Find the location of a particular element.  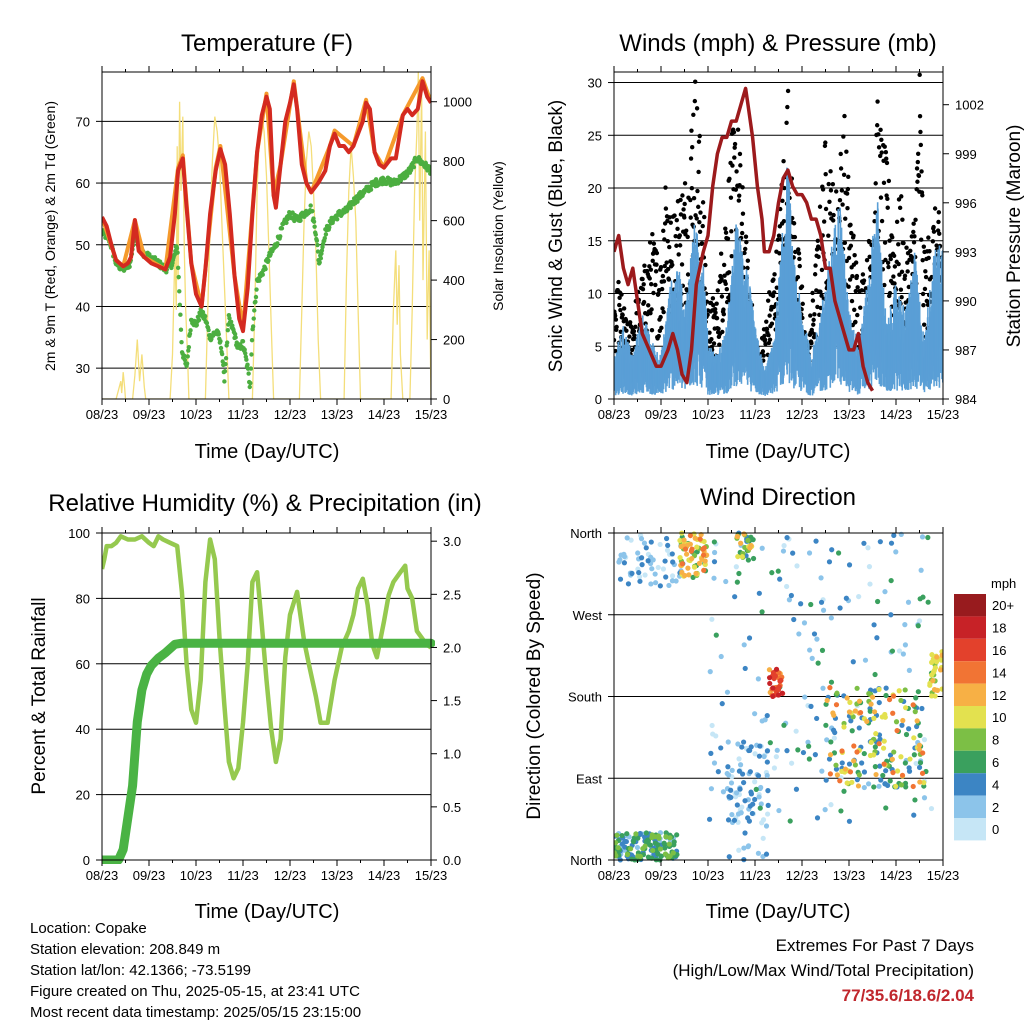

y2-tick-label: 3.0 is located at coordinates (452, 541).